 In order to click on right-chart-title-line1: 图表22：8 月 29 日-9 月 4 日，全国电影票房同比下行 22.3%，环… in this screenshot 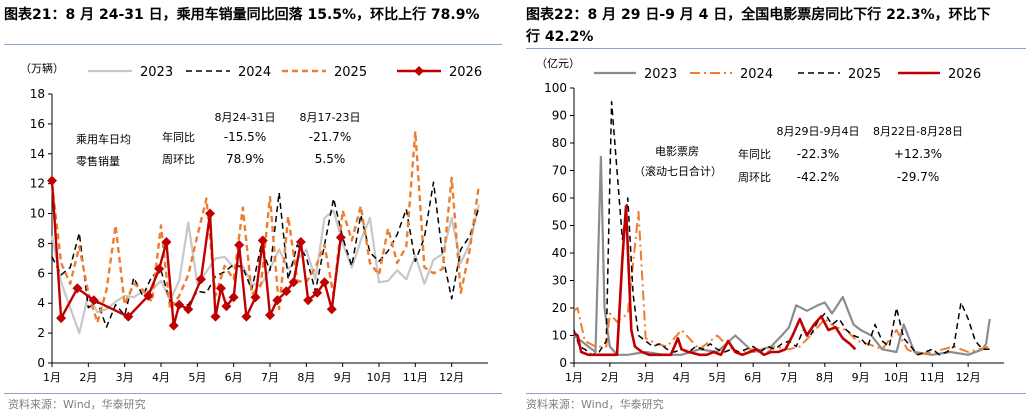, I will do `click(758, 15)`.